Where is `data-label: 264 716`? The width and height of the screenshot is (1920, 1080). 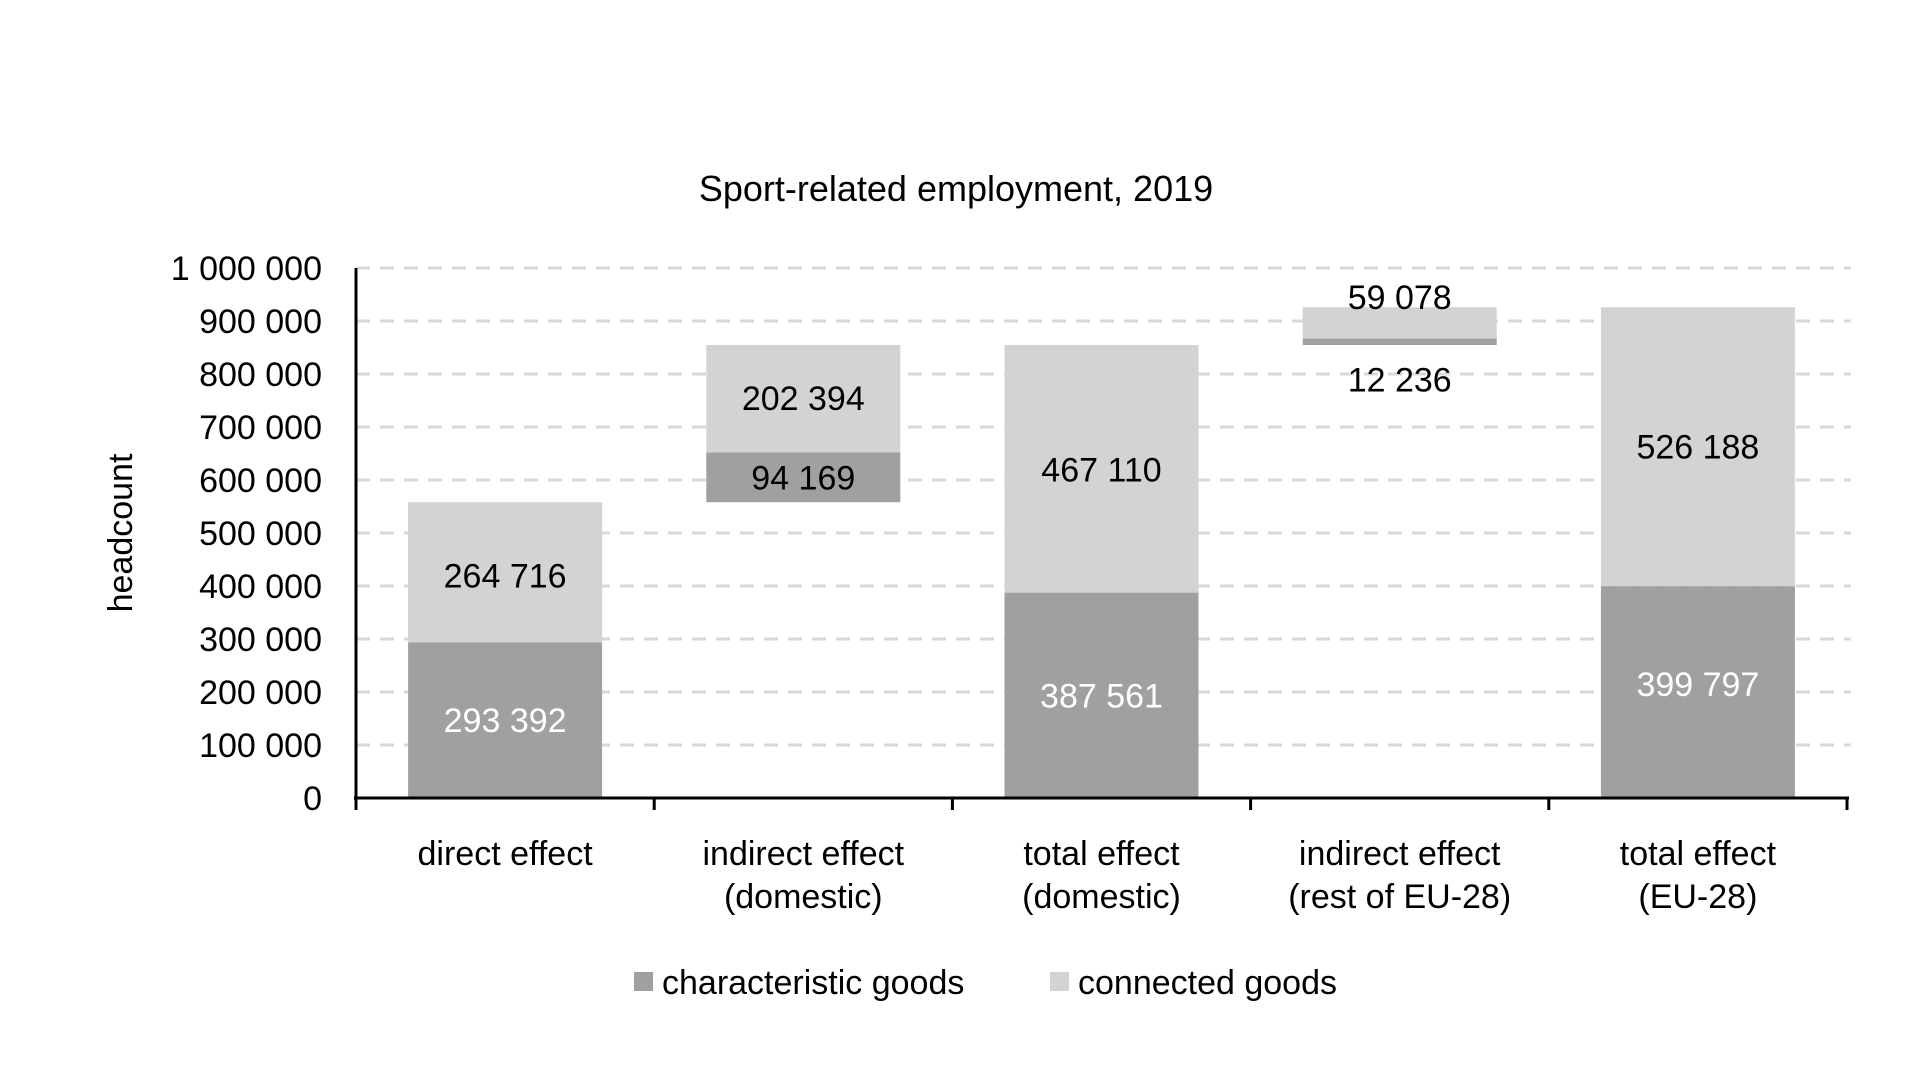 data-label: 264 716 is located at coordinates (505, 576).